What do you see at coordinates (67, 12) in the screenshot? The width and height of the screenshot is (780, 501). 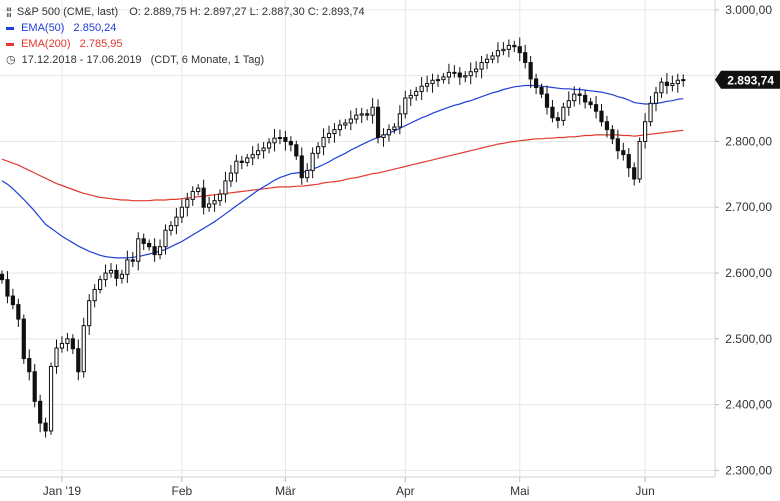 I see `symbol-label: S&P 500 (CME, last)` at bounding box center [67, 12].